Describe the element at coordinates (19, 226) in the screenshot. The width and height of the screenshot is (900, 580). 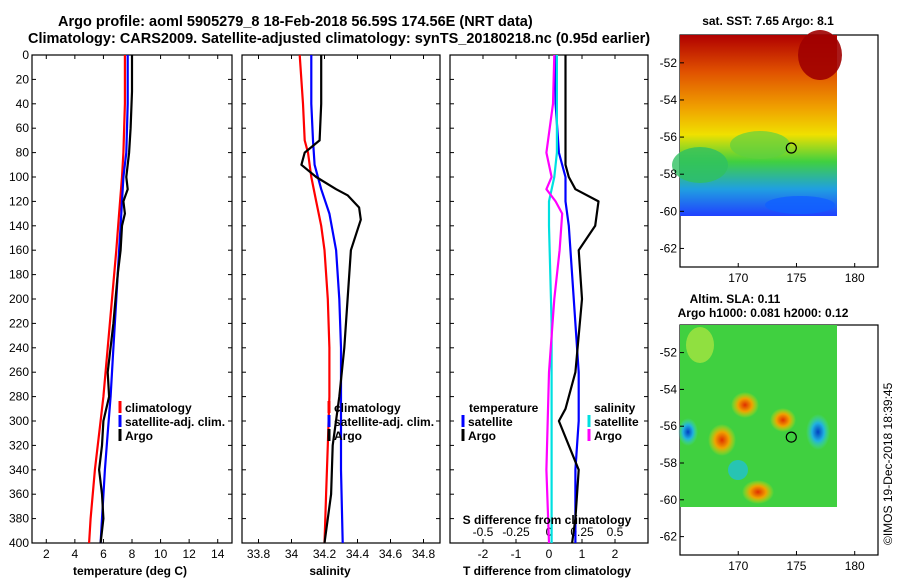
I see `y-tick-label: 140` at that location.